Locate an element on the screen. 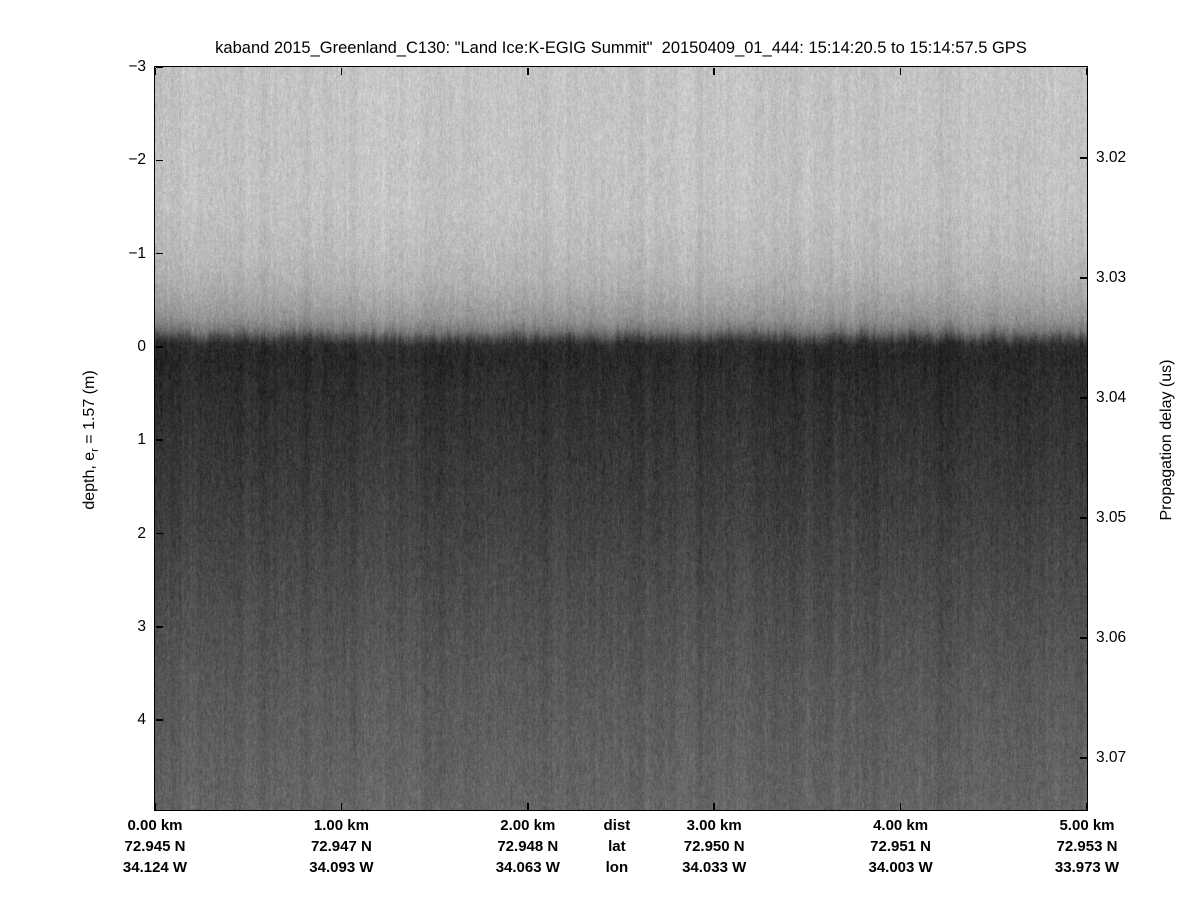 This screenshot has height=900, width=1200. dist-header: dist is located at coordinates (617, 825).